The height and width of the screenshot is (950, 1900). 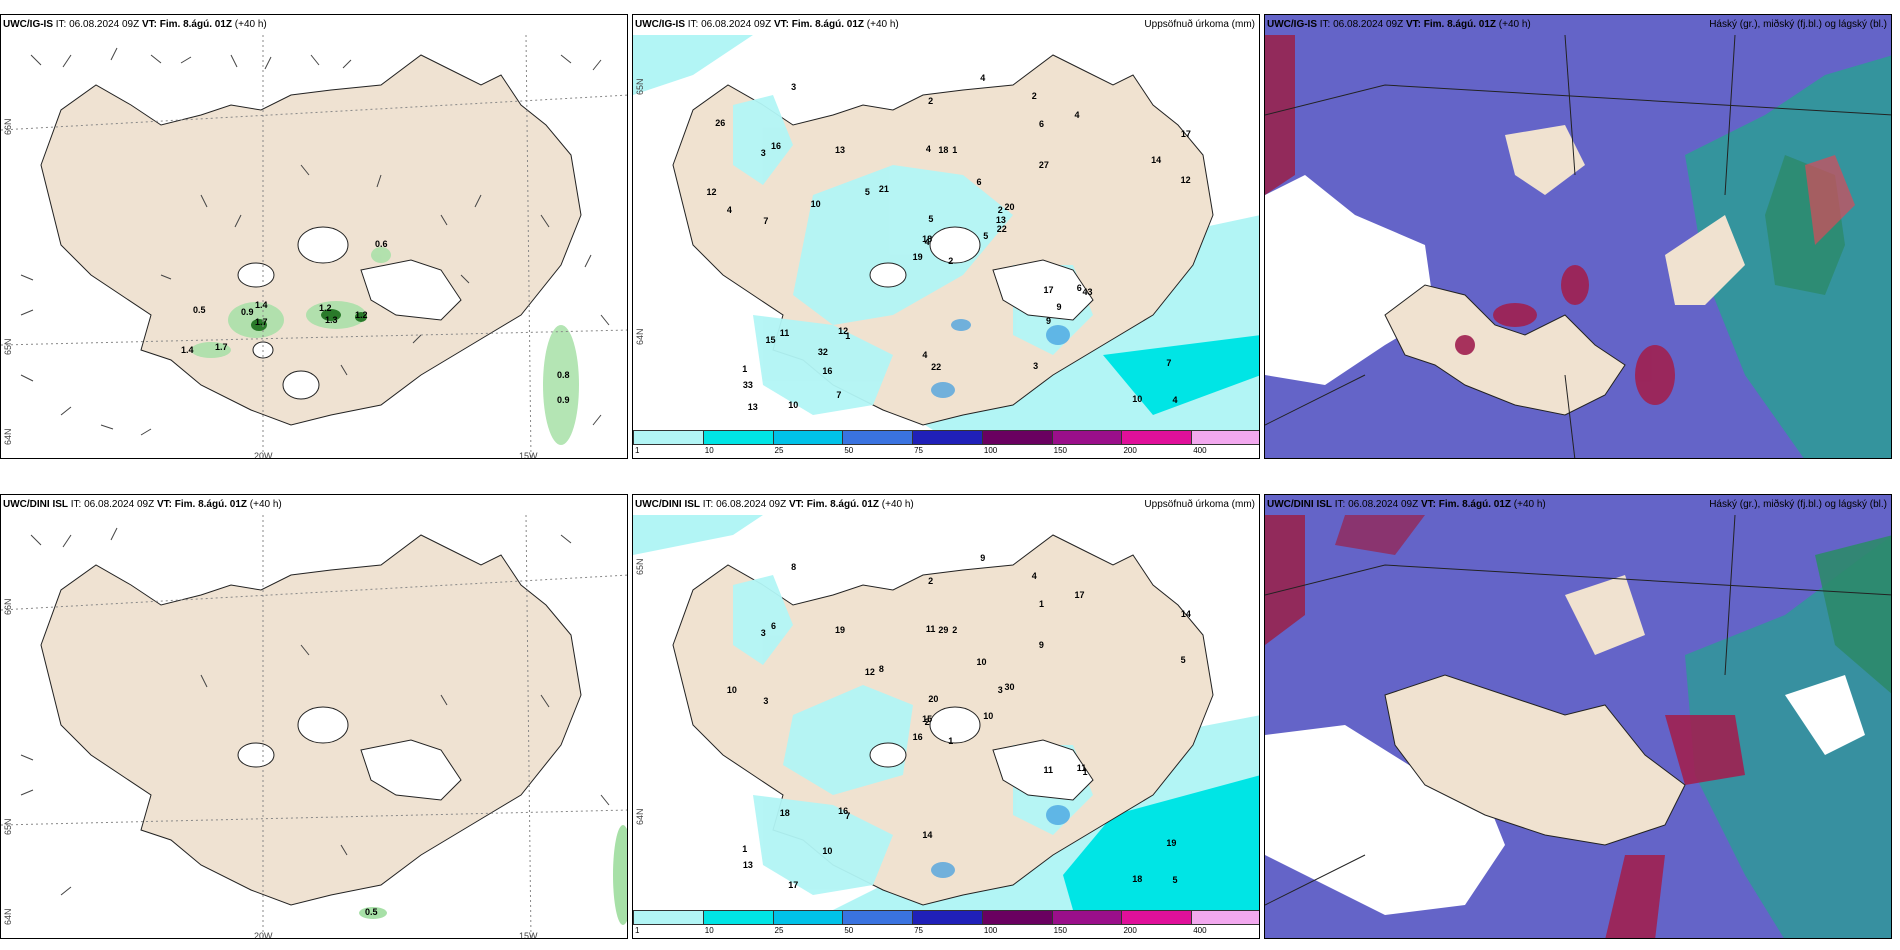 I want to click on wind-value: 1.2, so click(x=361, y=315).